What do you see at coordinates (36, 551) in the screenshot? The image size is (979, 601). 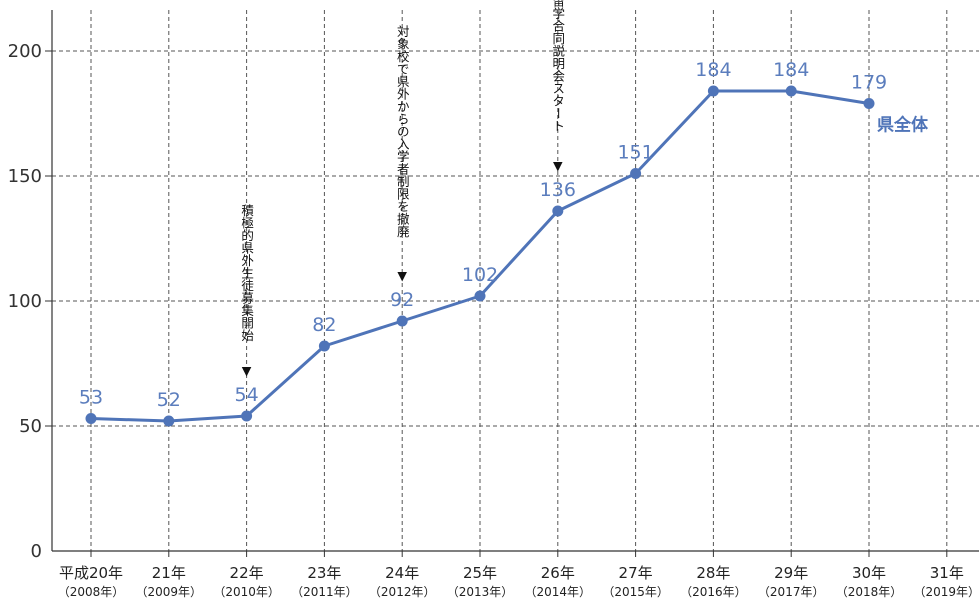 I see `y-tick-label: 0` at bounding box center [36, 551].